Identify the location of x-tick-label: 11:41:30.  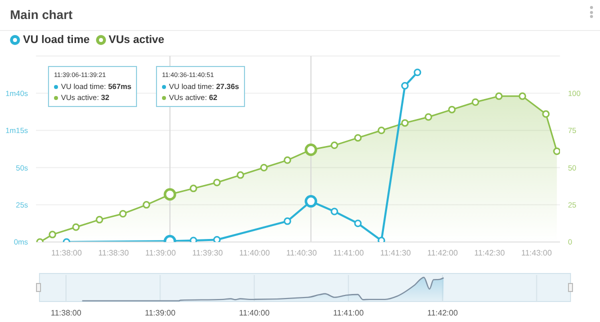
(396, 253).